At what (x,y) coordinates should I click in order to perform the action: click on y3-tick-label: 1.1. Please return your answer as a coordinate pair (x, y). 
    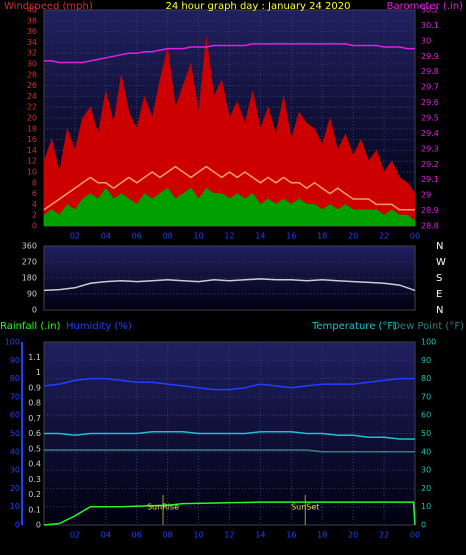
    Looking at the image, I should click on (34, 357).